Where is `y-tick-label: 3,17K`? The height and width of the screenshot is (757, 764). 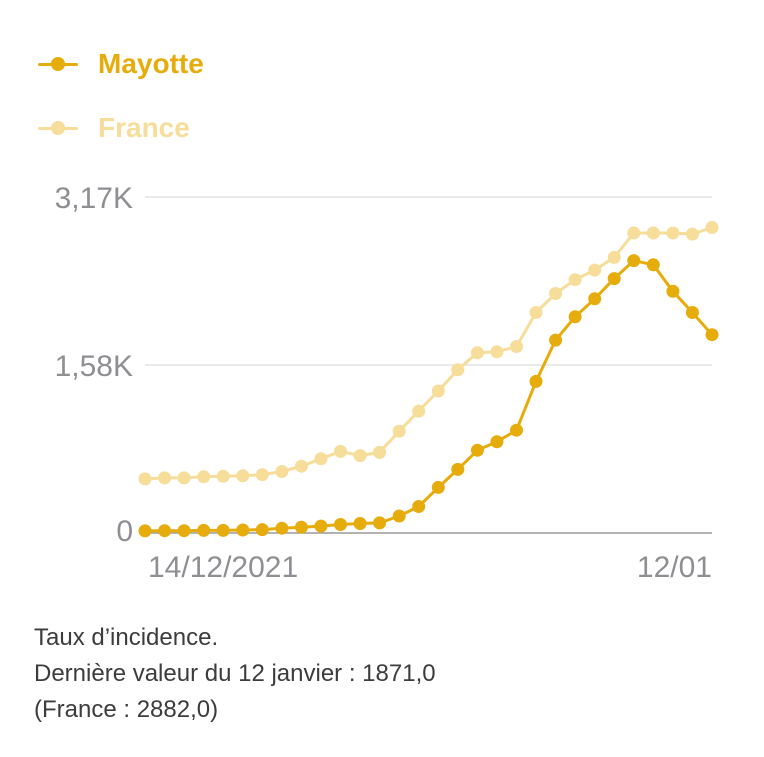
y-tick-label: 3,17K is located at coordinates (94, 198).